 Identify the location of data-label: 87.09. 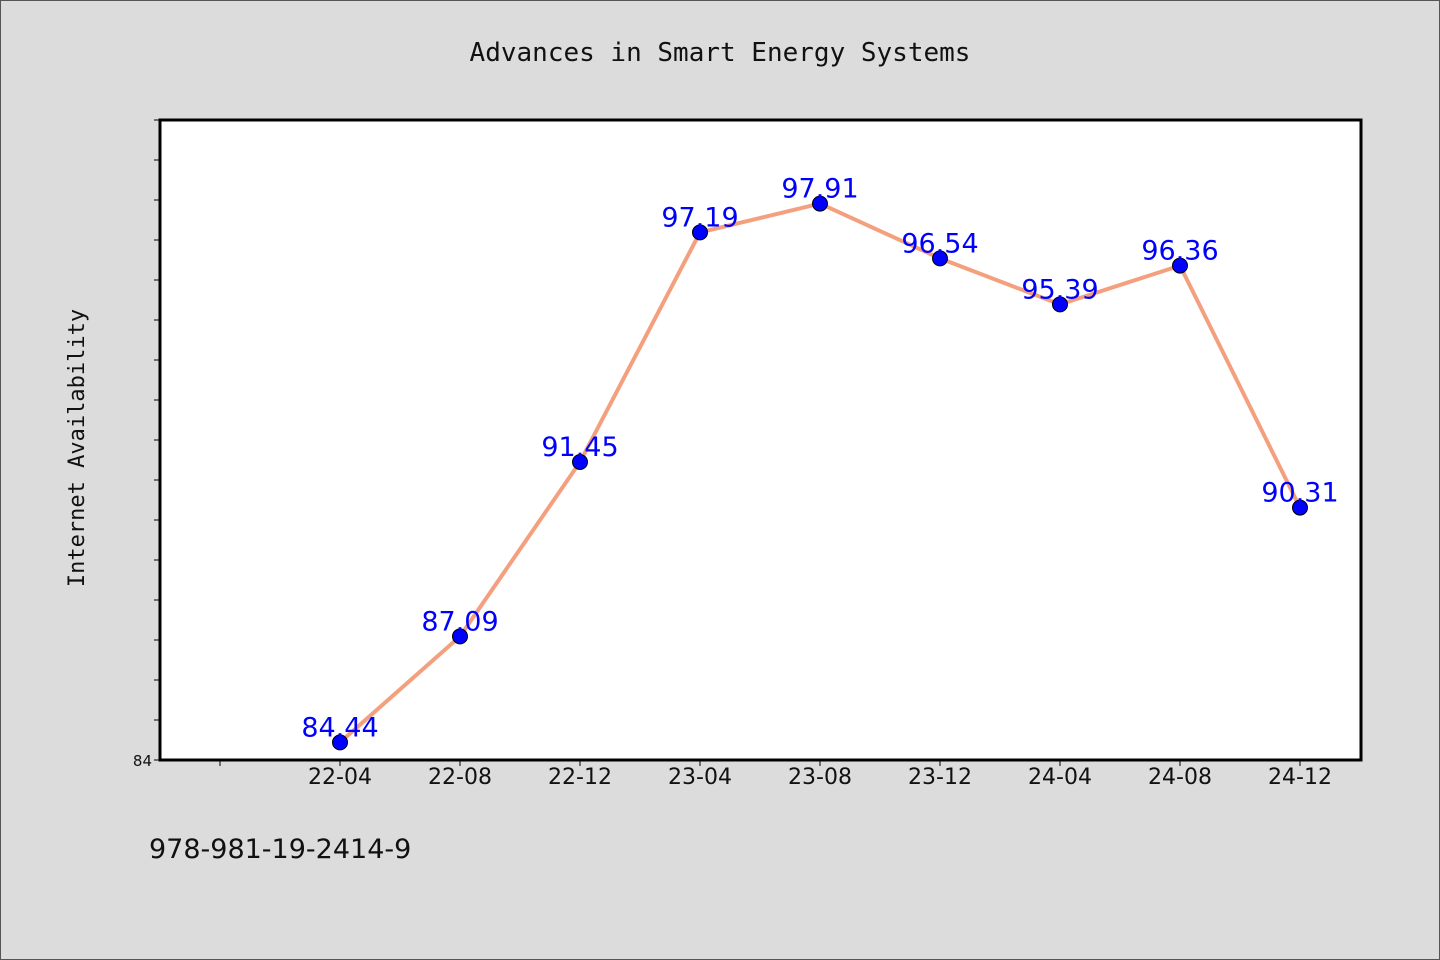
(459, 621).